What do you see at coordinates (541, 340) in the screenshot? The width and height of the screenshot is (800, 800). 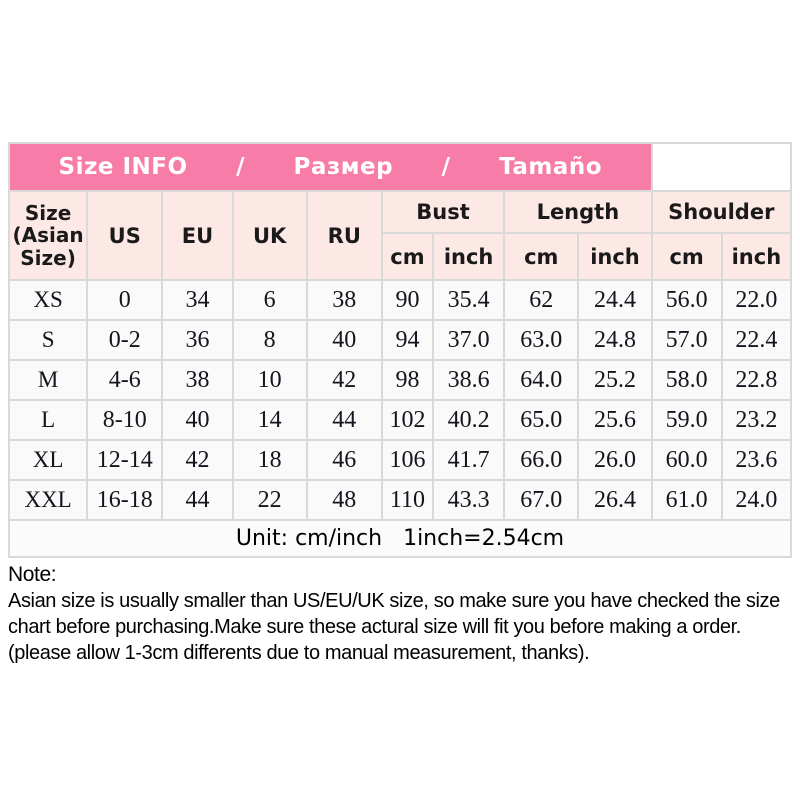 I see `data-cell: 63.0` at bounding box center [541, 340].